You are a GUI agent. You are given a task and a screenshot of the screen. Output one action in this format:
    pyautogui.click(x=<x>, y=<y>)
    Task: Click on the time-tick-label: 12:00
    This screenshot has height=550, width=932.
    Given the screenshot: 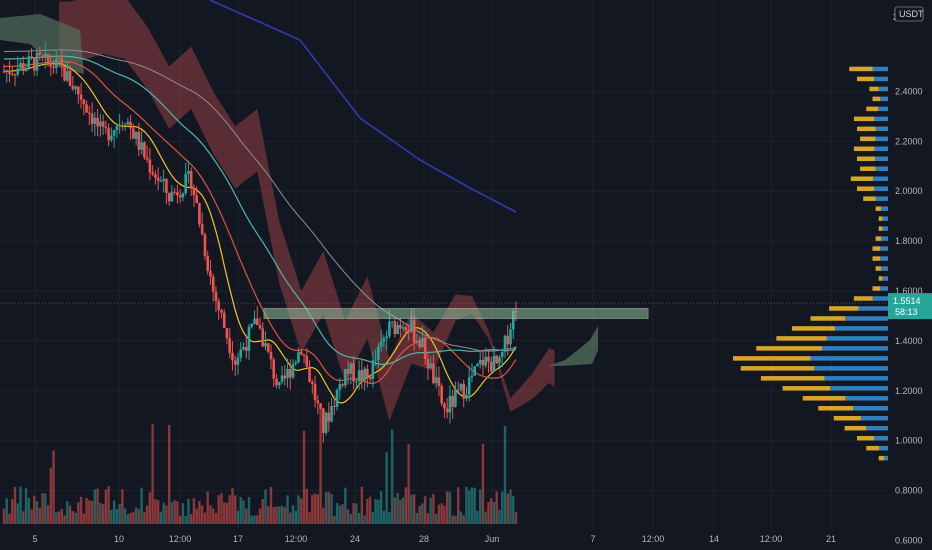 What is the action you would take?
    pyautogui.click(x=296, y=539)
    